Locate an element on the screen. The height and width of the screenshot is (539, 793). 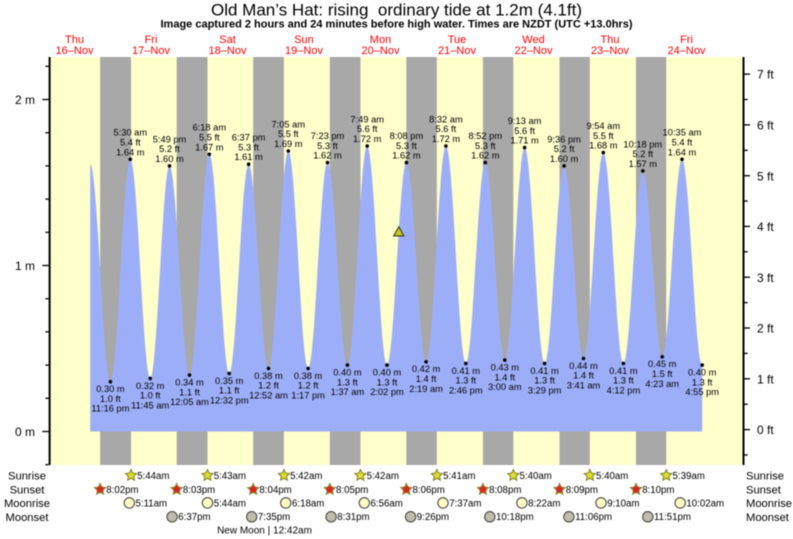
svg-text: 8:22am is located at coordinates (544, 503).